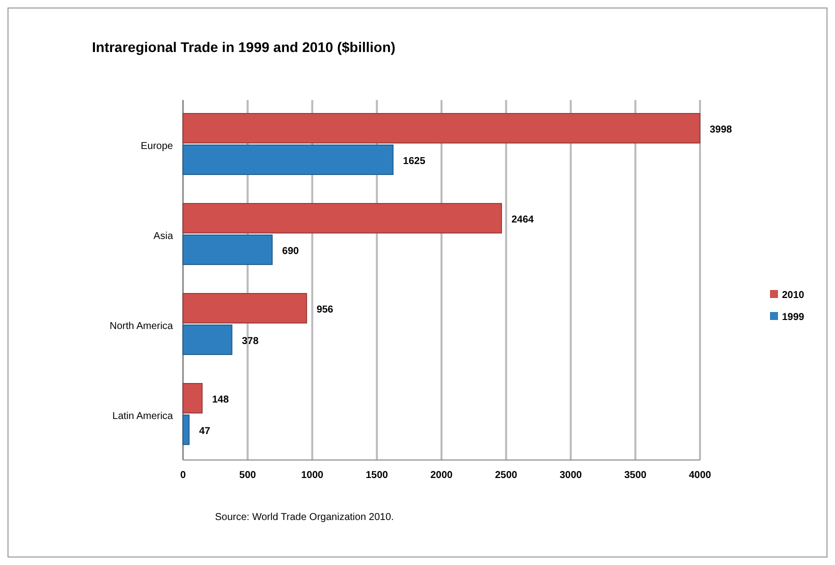 The image size is (835, 565). What do you see at coordinates (142, 326) in the screenshot?
I see `y-tick-label: North America` at bounding box center [142, 326].